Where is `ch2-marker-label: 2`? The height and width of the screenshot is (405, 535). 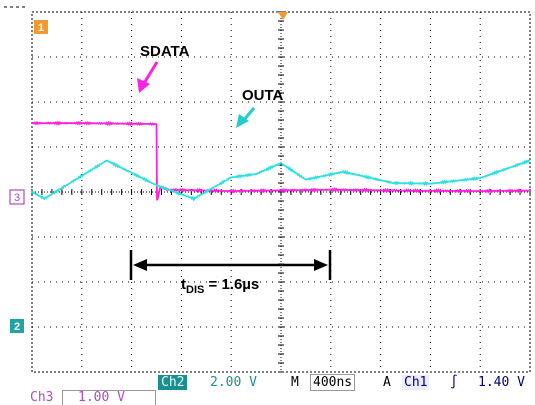 ch2-marker-label: 2 is located at coordinates (17, 327).